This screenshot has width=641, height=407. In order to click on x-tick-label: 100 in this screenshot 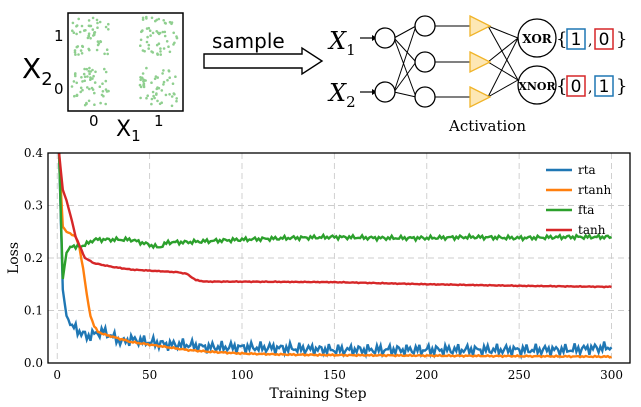, I will do `click(242, 375)`.